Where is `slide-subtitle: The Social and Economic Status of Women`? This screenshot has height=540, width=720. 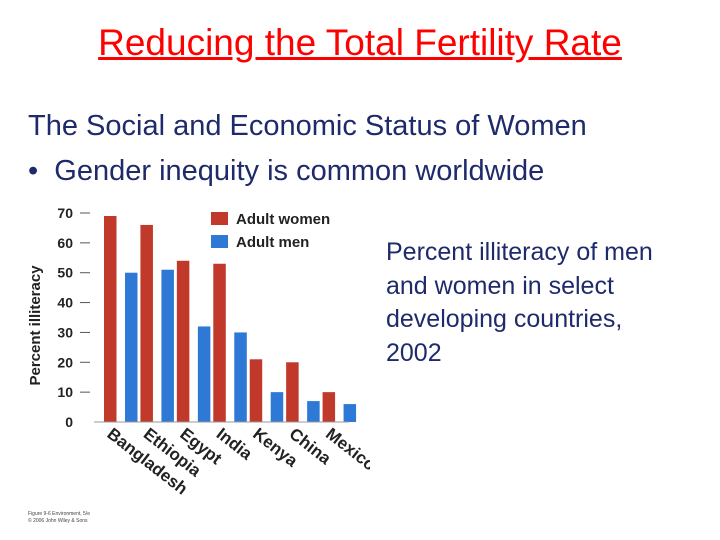
slide-subtitle: The Social and Economic Status of Women is located at coordinates (307, 126).